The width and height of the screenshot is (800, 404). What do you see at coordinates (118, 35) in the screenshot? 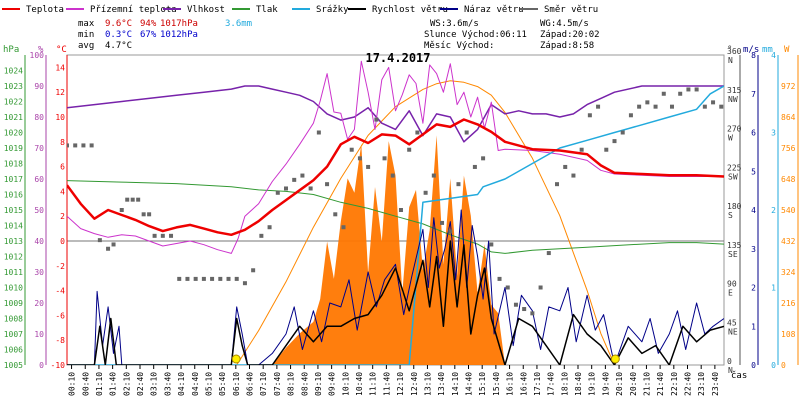
I see `stats-min-temp: 0.3°C` at bounding box center [118, 35].